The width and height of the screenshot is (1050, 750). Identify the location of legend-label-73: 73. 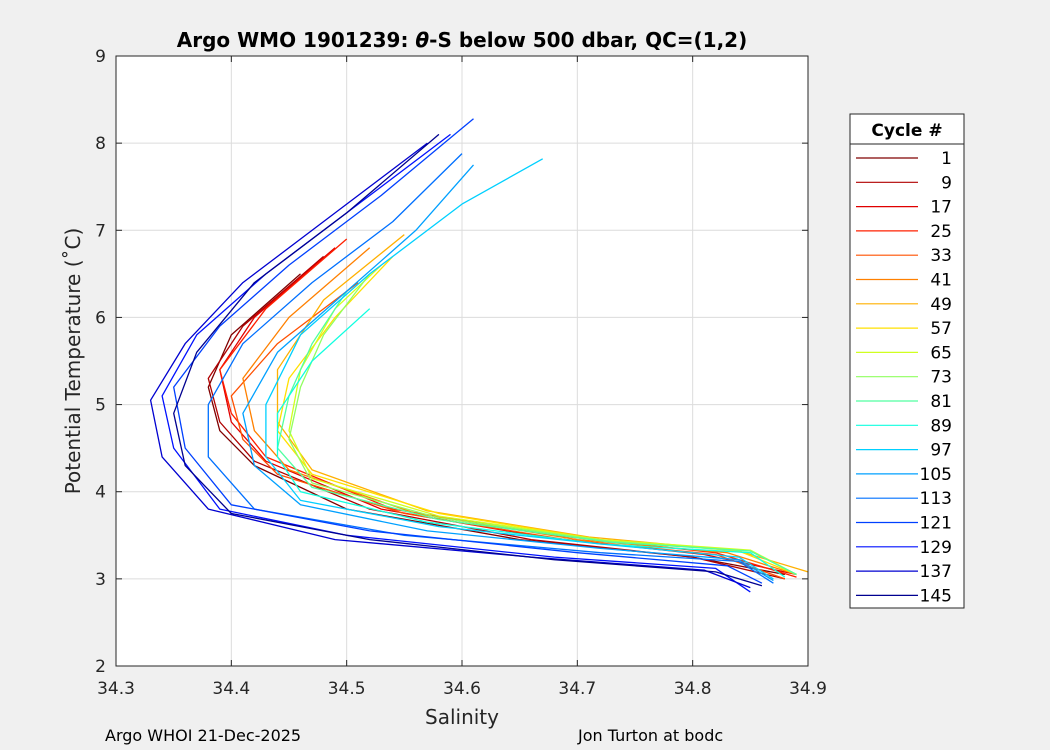
(941, 378).